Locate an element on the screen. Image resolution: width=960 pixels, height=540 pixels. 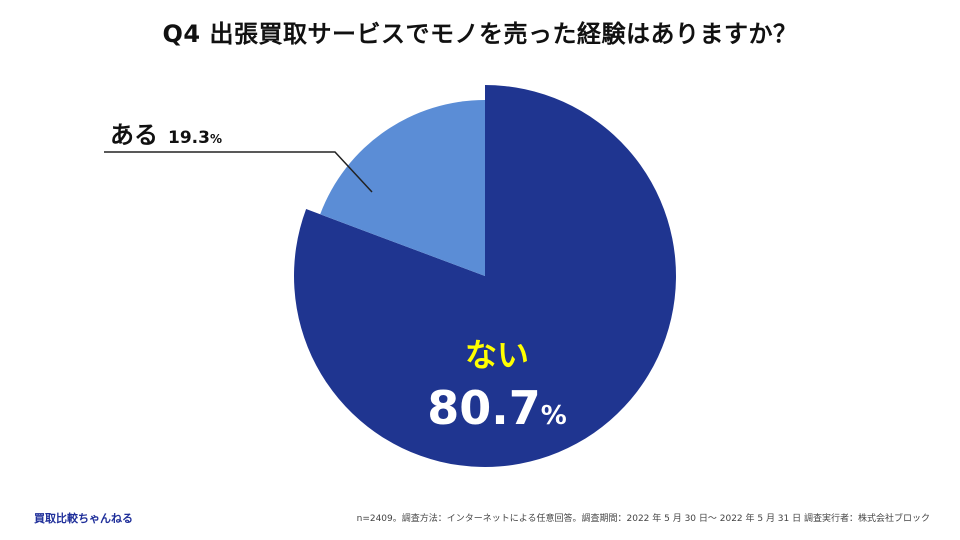
slice-name-aru: ある is located at coordinates (134, 135).